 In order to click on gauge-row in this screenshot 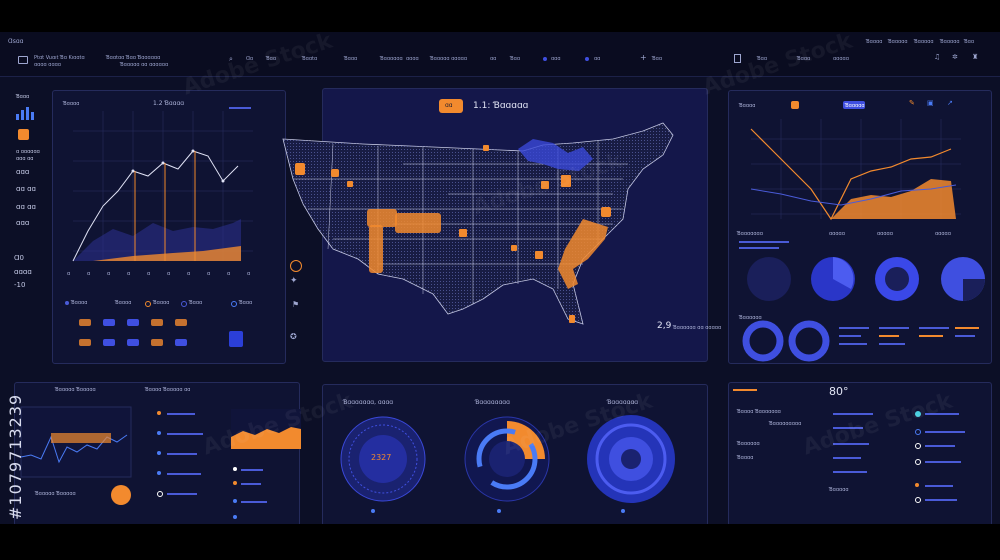, I will do `click(507, 464)`.